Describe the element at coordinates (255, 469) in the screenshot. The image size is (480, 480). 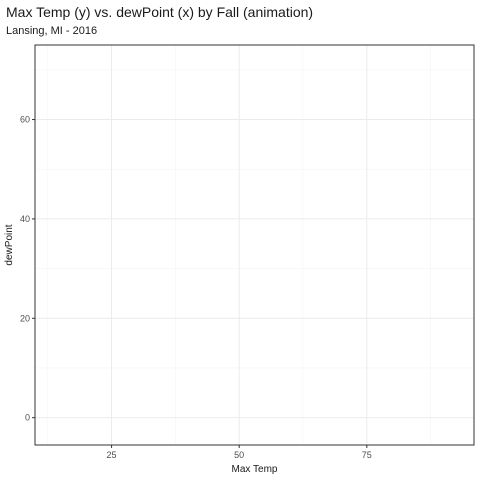
I see `x-axis-title: Max Temp` at that location.